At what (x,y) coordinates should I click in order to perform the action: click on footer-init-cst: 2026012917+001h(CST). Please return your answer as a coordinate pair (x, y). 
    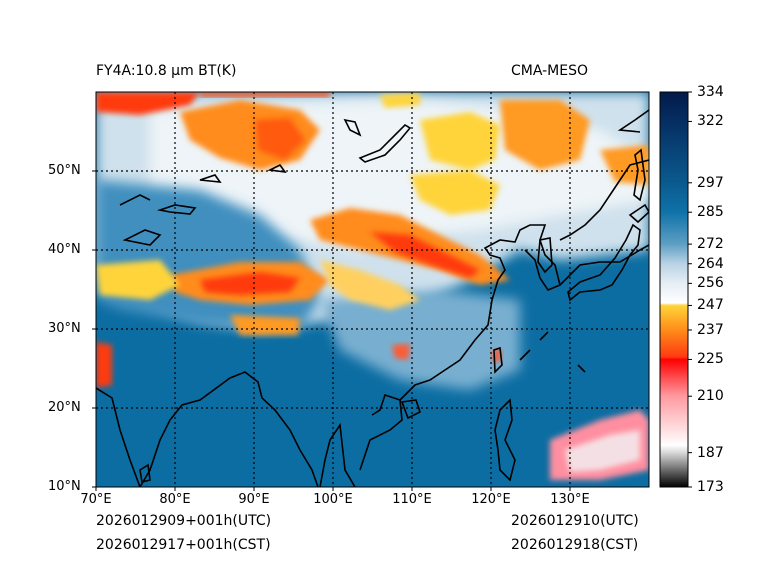
    Looking at the image, I should click on (183, 545).